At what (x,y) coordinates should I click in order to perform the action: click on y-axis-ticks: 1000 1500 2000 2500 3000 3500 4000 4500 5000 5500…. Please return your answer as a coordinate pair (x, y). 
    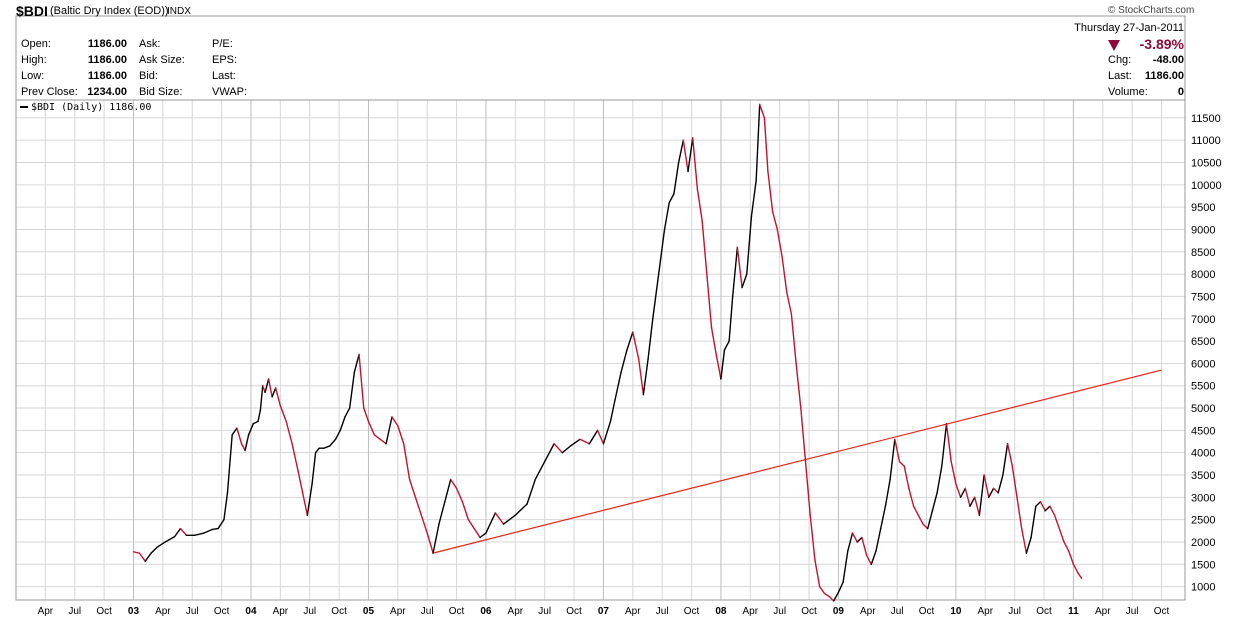
    Looking at the image, I should click on (1206, 353).